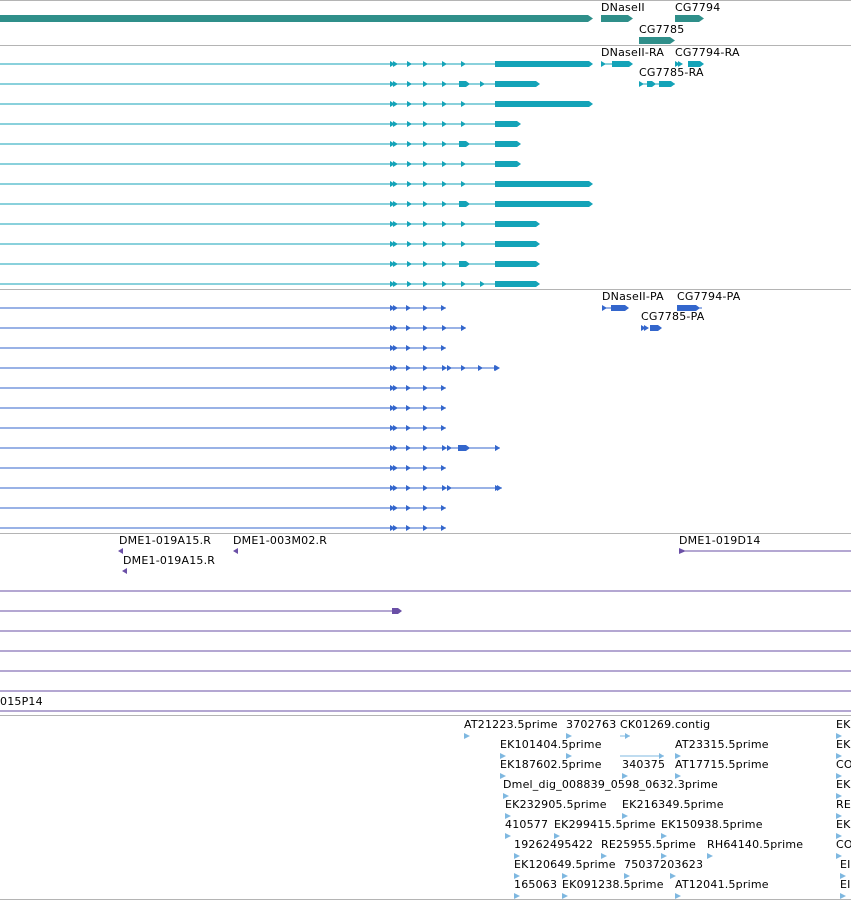 This screenshot has width=851, height=901. I want to click on gene-label-dnaseii: DNaseII, so click(623, 7).